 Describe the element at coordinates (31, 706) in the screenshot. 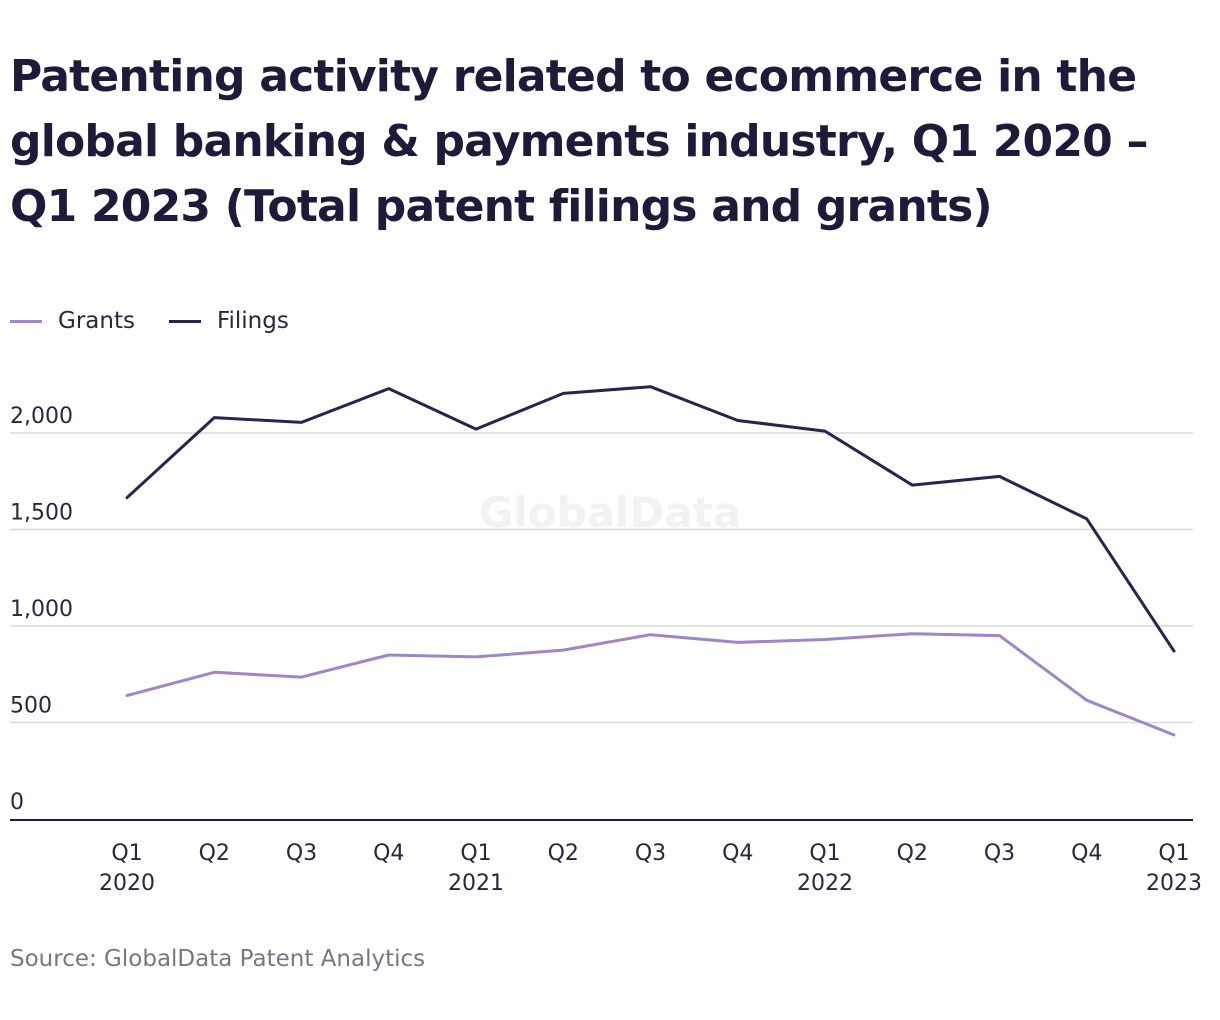

I see `y-tick-label: 500` at that location.